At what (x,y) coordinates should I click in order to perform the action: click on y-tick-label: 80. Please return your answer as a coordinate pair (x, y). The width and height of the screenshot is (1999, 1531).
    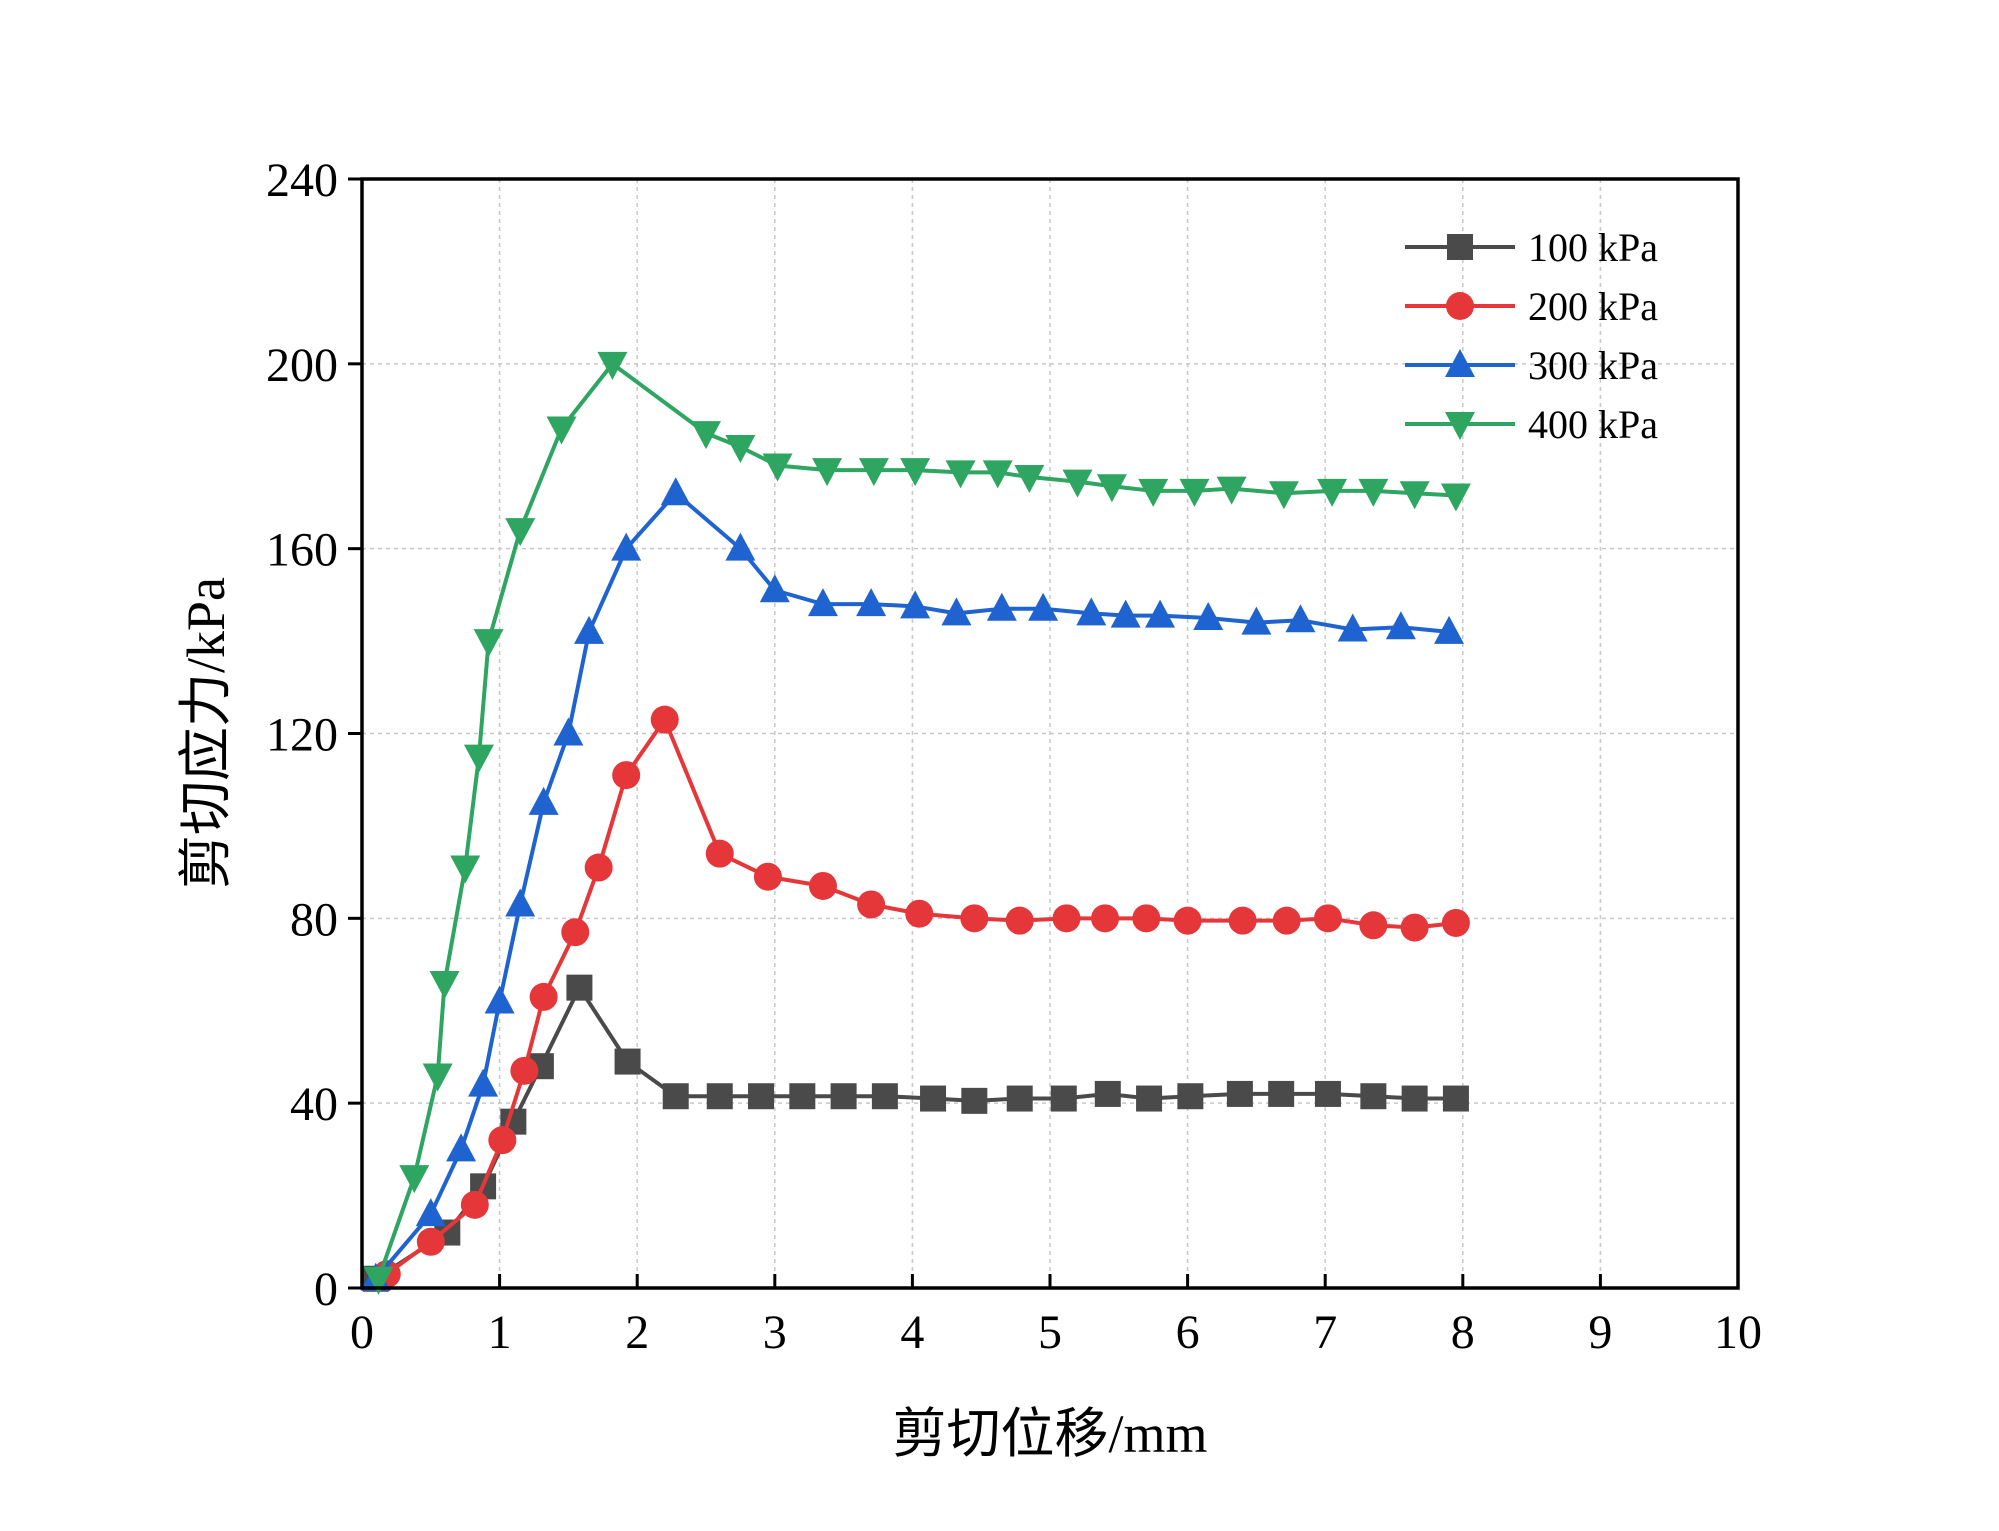
    Looking at the image, I should click on (314, 919).